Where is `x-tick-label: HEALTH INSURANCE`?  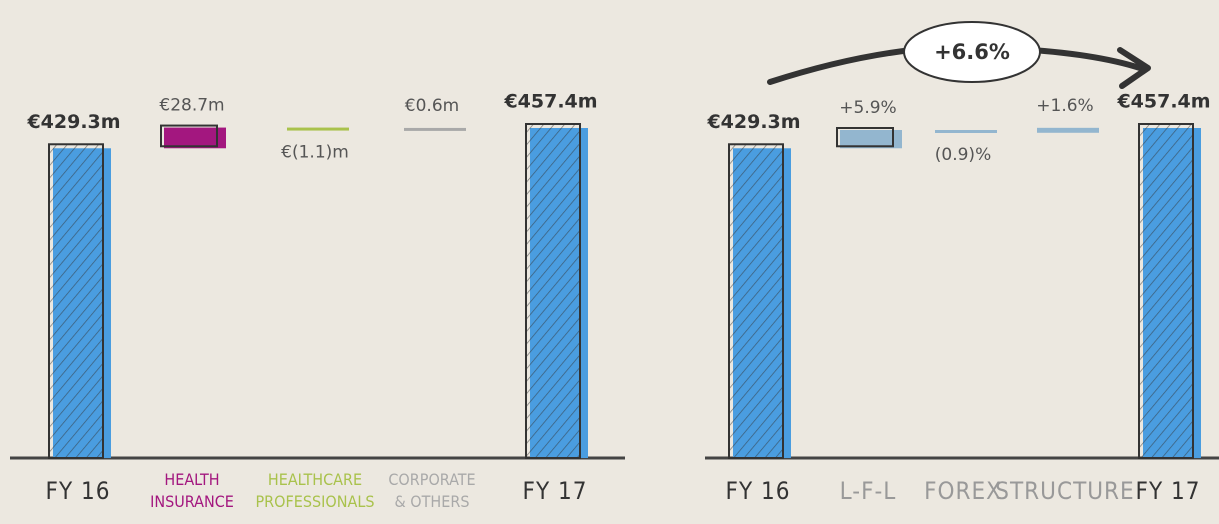
x-tick-label: HEALTH INSURANCE is located at coordinates (192, 490).